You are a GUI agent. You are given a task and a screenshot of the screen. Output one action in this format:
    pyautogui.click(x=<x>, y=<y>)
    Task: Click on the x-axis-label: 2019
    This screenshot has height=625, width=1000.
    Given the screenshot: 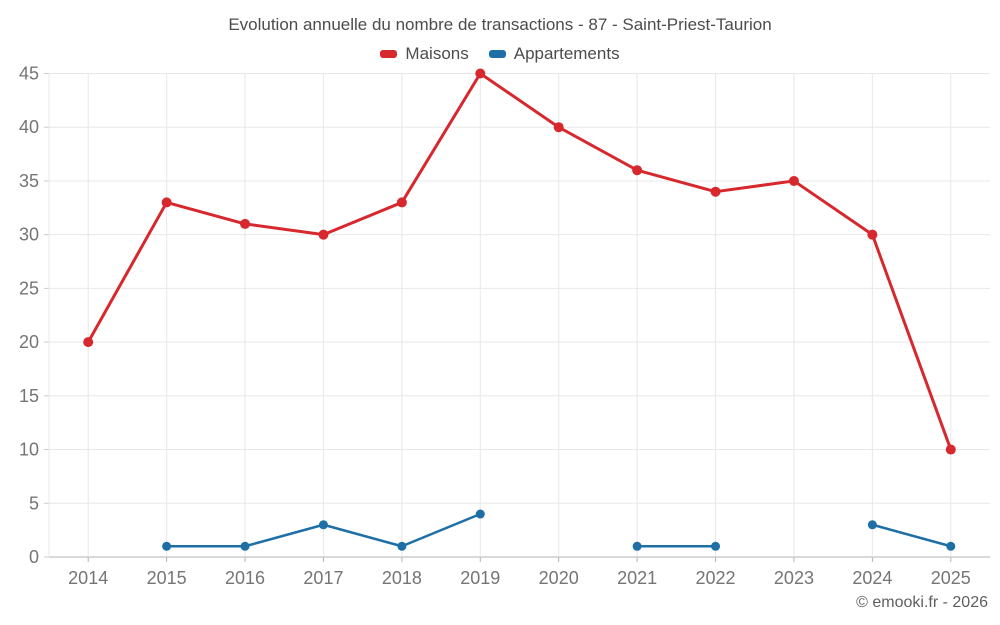 What is the action you would take?
    pyautogui.click(x=480, y=578)
    